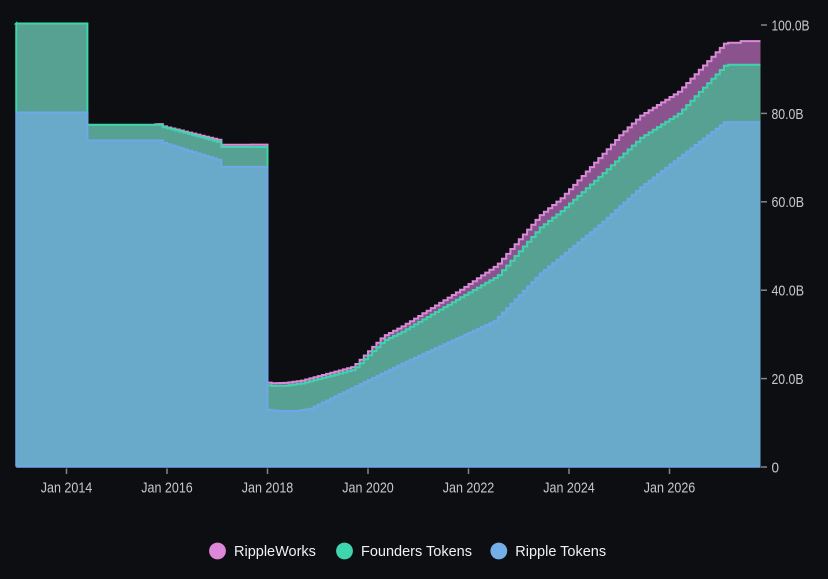  I want to click on svg-text: Founders Tokens, so click(416, 552).